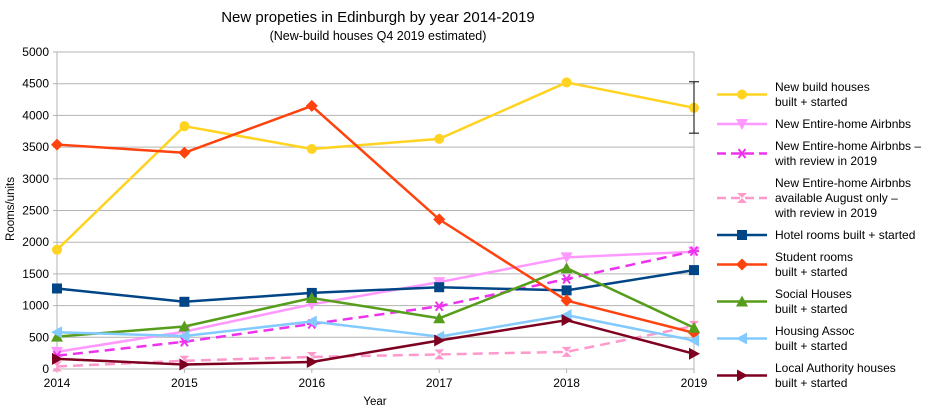 This screenshot has width=933, height=417. I want to click on y-tick-label: 3500, so click(35, 147).